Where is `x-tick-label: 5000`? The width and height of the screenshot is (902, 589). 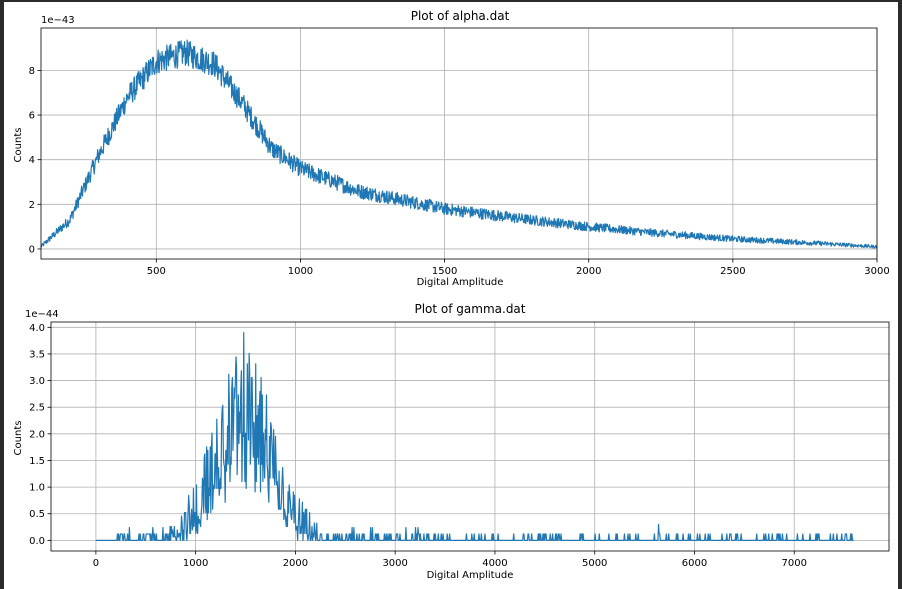 x-tick-label: 5000 is located at coordinates (594, 563).